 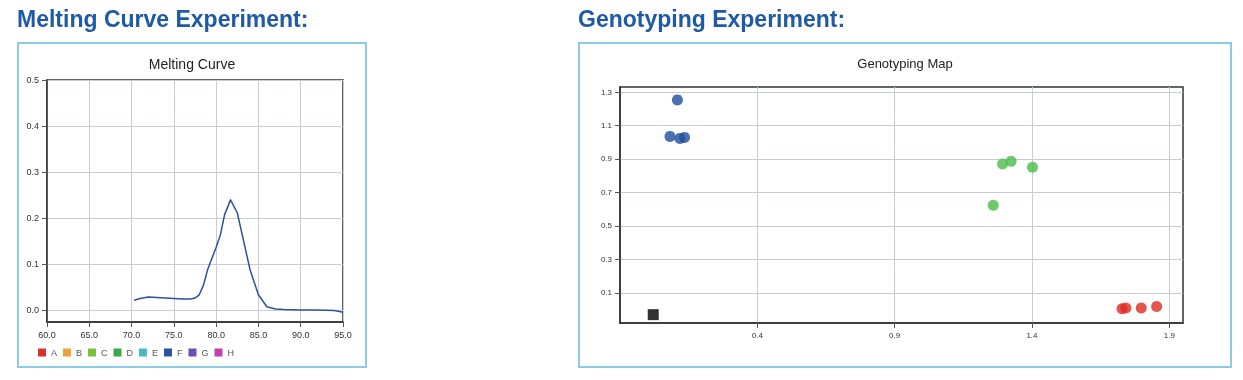 What do you see at coordinates (54, 352) in the screenshot?
I see `legend-label: A` at bounding box center [54, 352].